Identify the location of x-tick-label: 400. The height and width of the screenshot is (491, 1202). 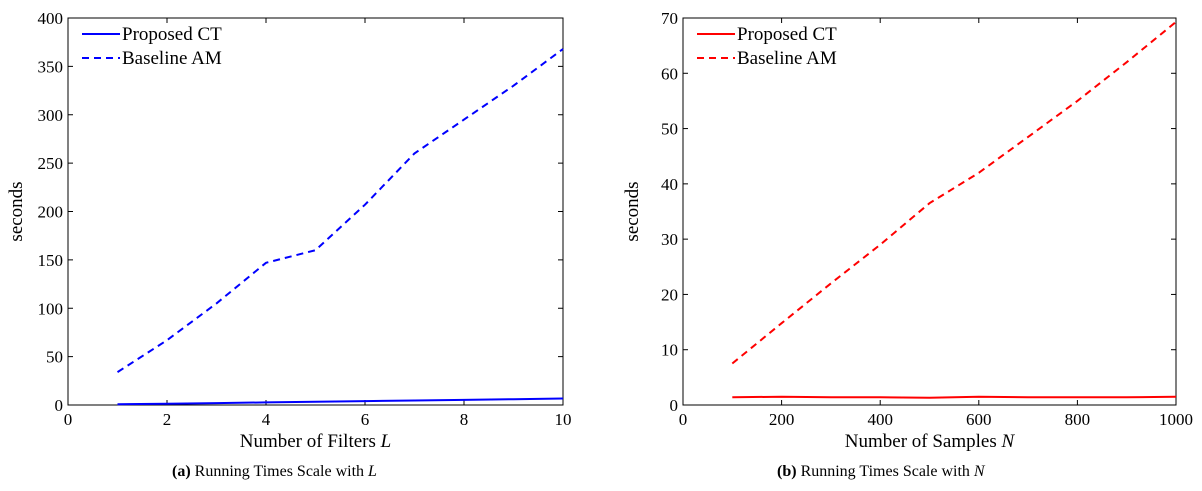
(880, 419).